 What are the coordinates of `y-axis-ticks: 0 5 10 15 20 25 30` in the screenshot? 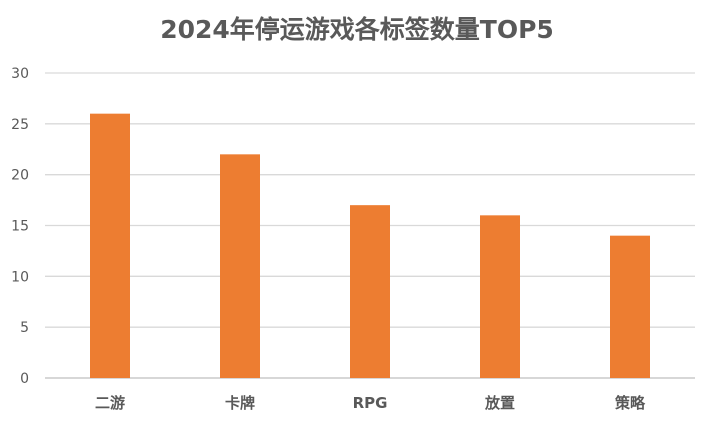 It's located at (20, 226).